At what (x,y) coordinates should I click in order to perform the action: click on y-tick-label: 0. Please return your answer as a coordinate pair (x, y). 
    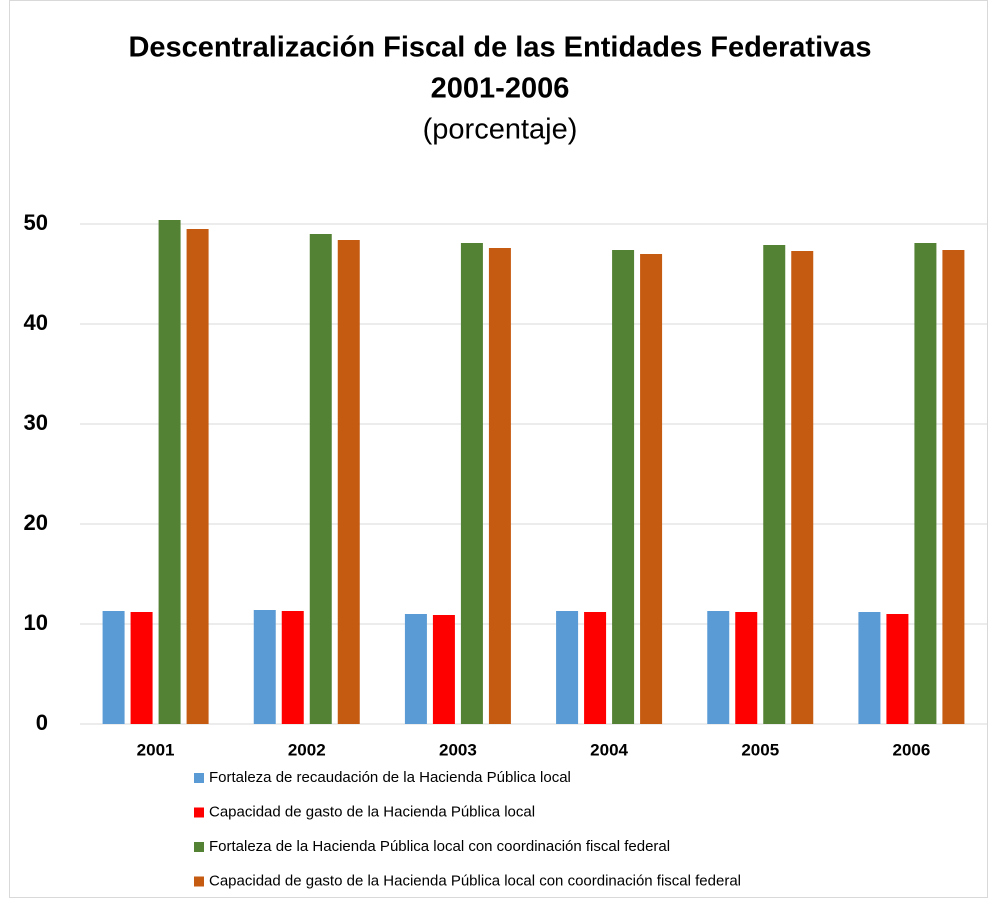
    Looking at the image, I should click on (42, 722).